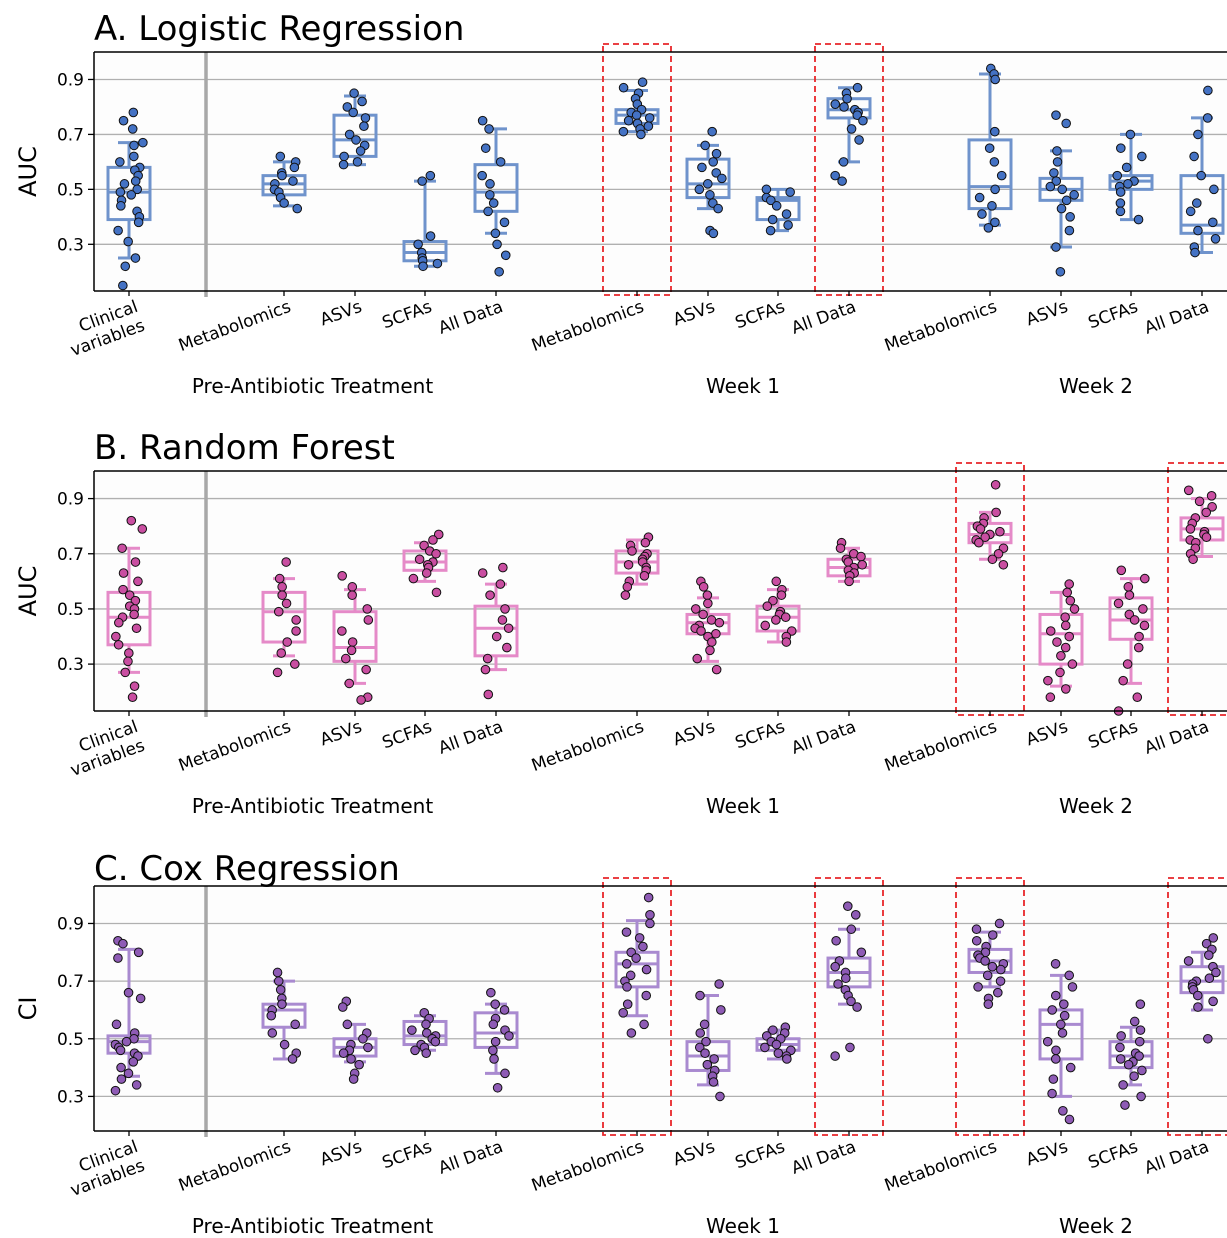  Describe the element at coordinates (70, 555) in the screenshot. I see `y-tick-label: 0.7` at that location.